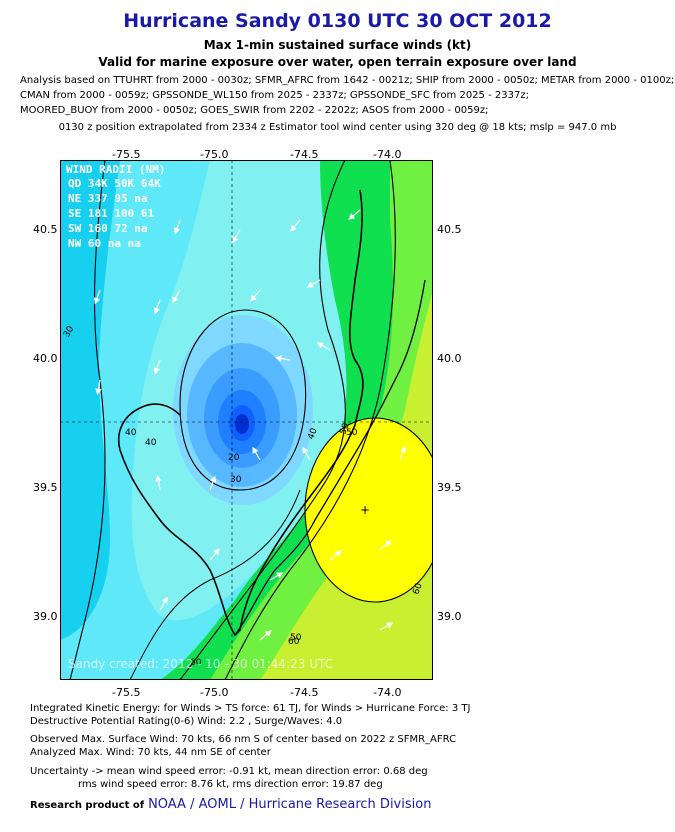 This screenshot has height=832, width=675. Describe the element at coordinates (449, 358) in the screenshot. I see `lat-tick-right: 40.0` at that location.